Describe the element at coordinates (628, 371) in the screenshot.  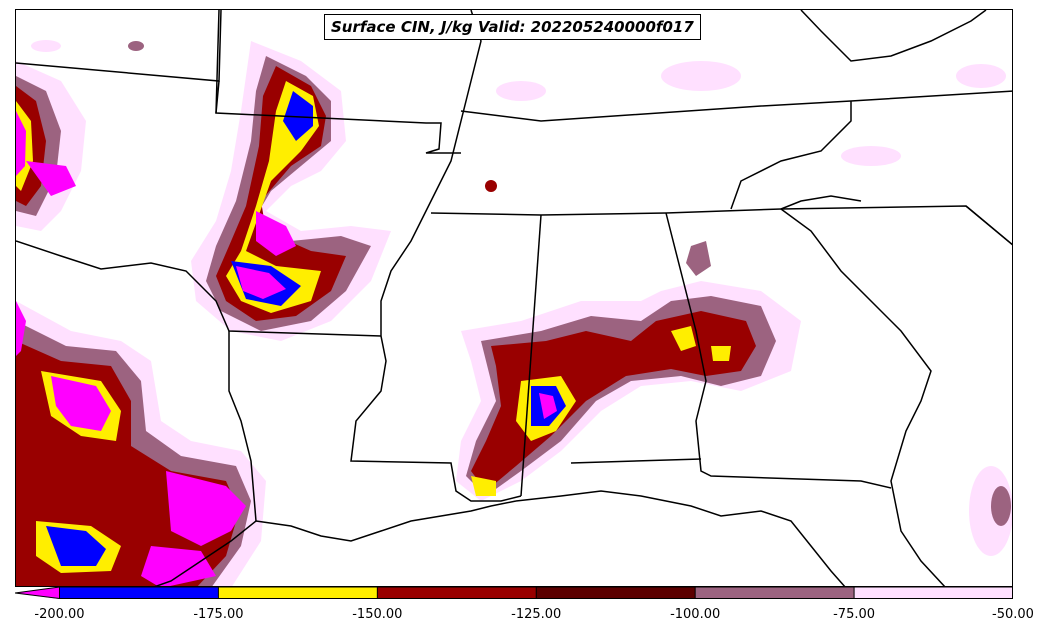
I see `cin-region-southeast` at that location.